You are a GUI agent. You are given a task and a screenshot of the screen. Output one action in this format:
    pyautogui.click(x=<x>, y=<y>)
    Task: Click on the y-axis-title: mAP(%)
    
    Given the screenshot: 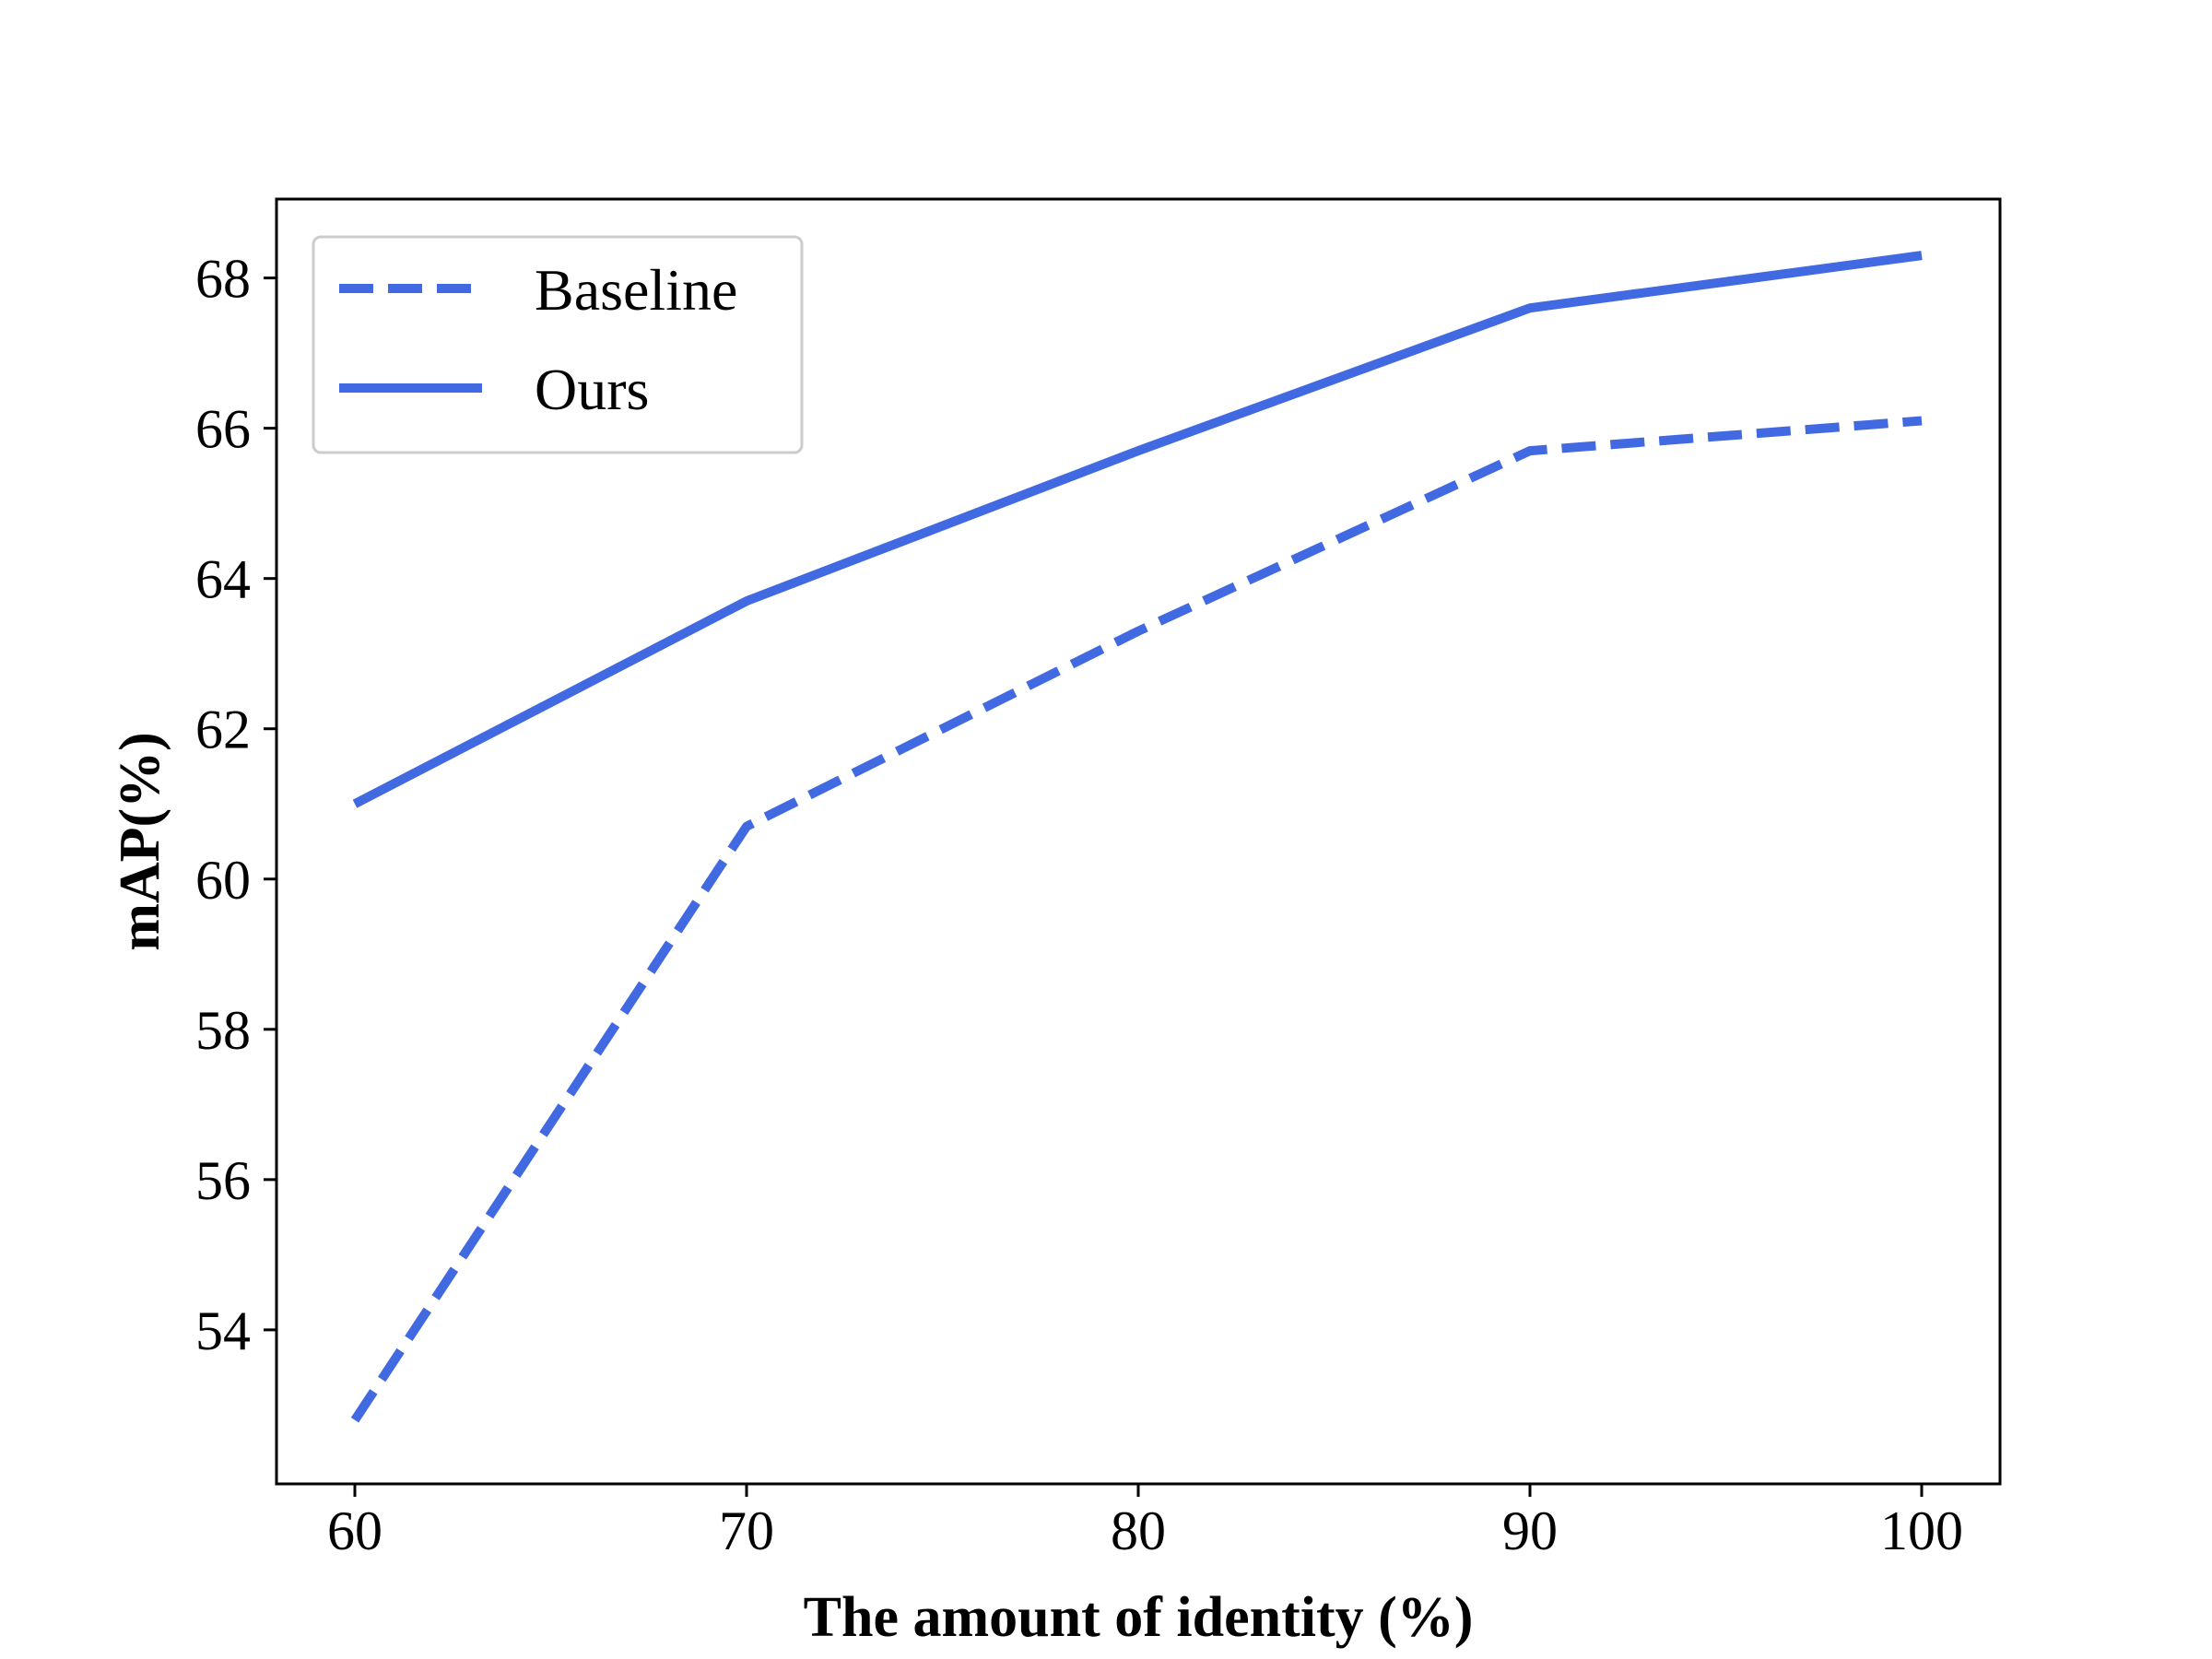 What is the action you would take?
    pyautogui.click(x=140, y=841)
    